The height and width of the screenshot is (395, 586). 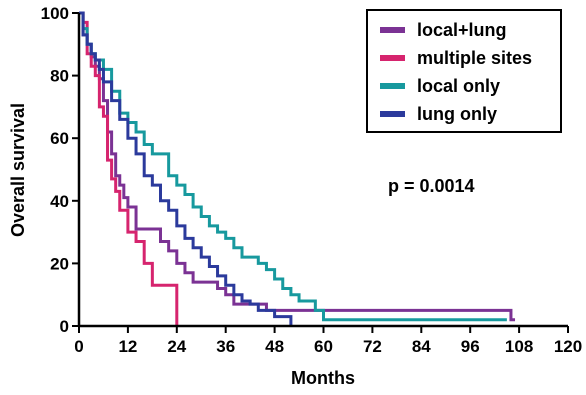 I want to click on x-tick-label: 96, so click(x=470, y=346).